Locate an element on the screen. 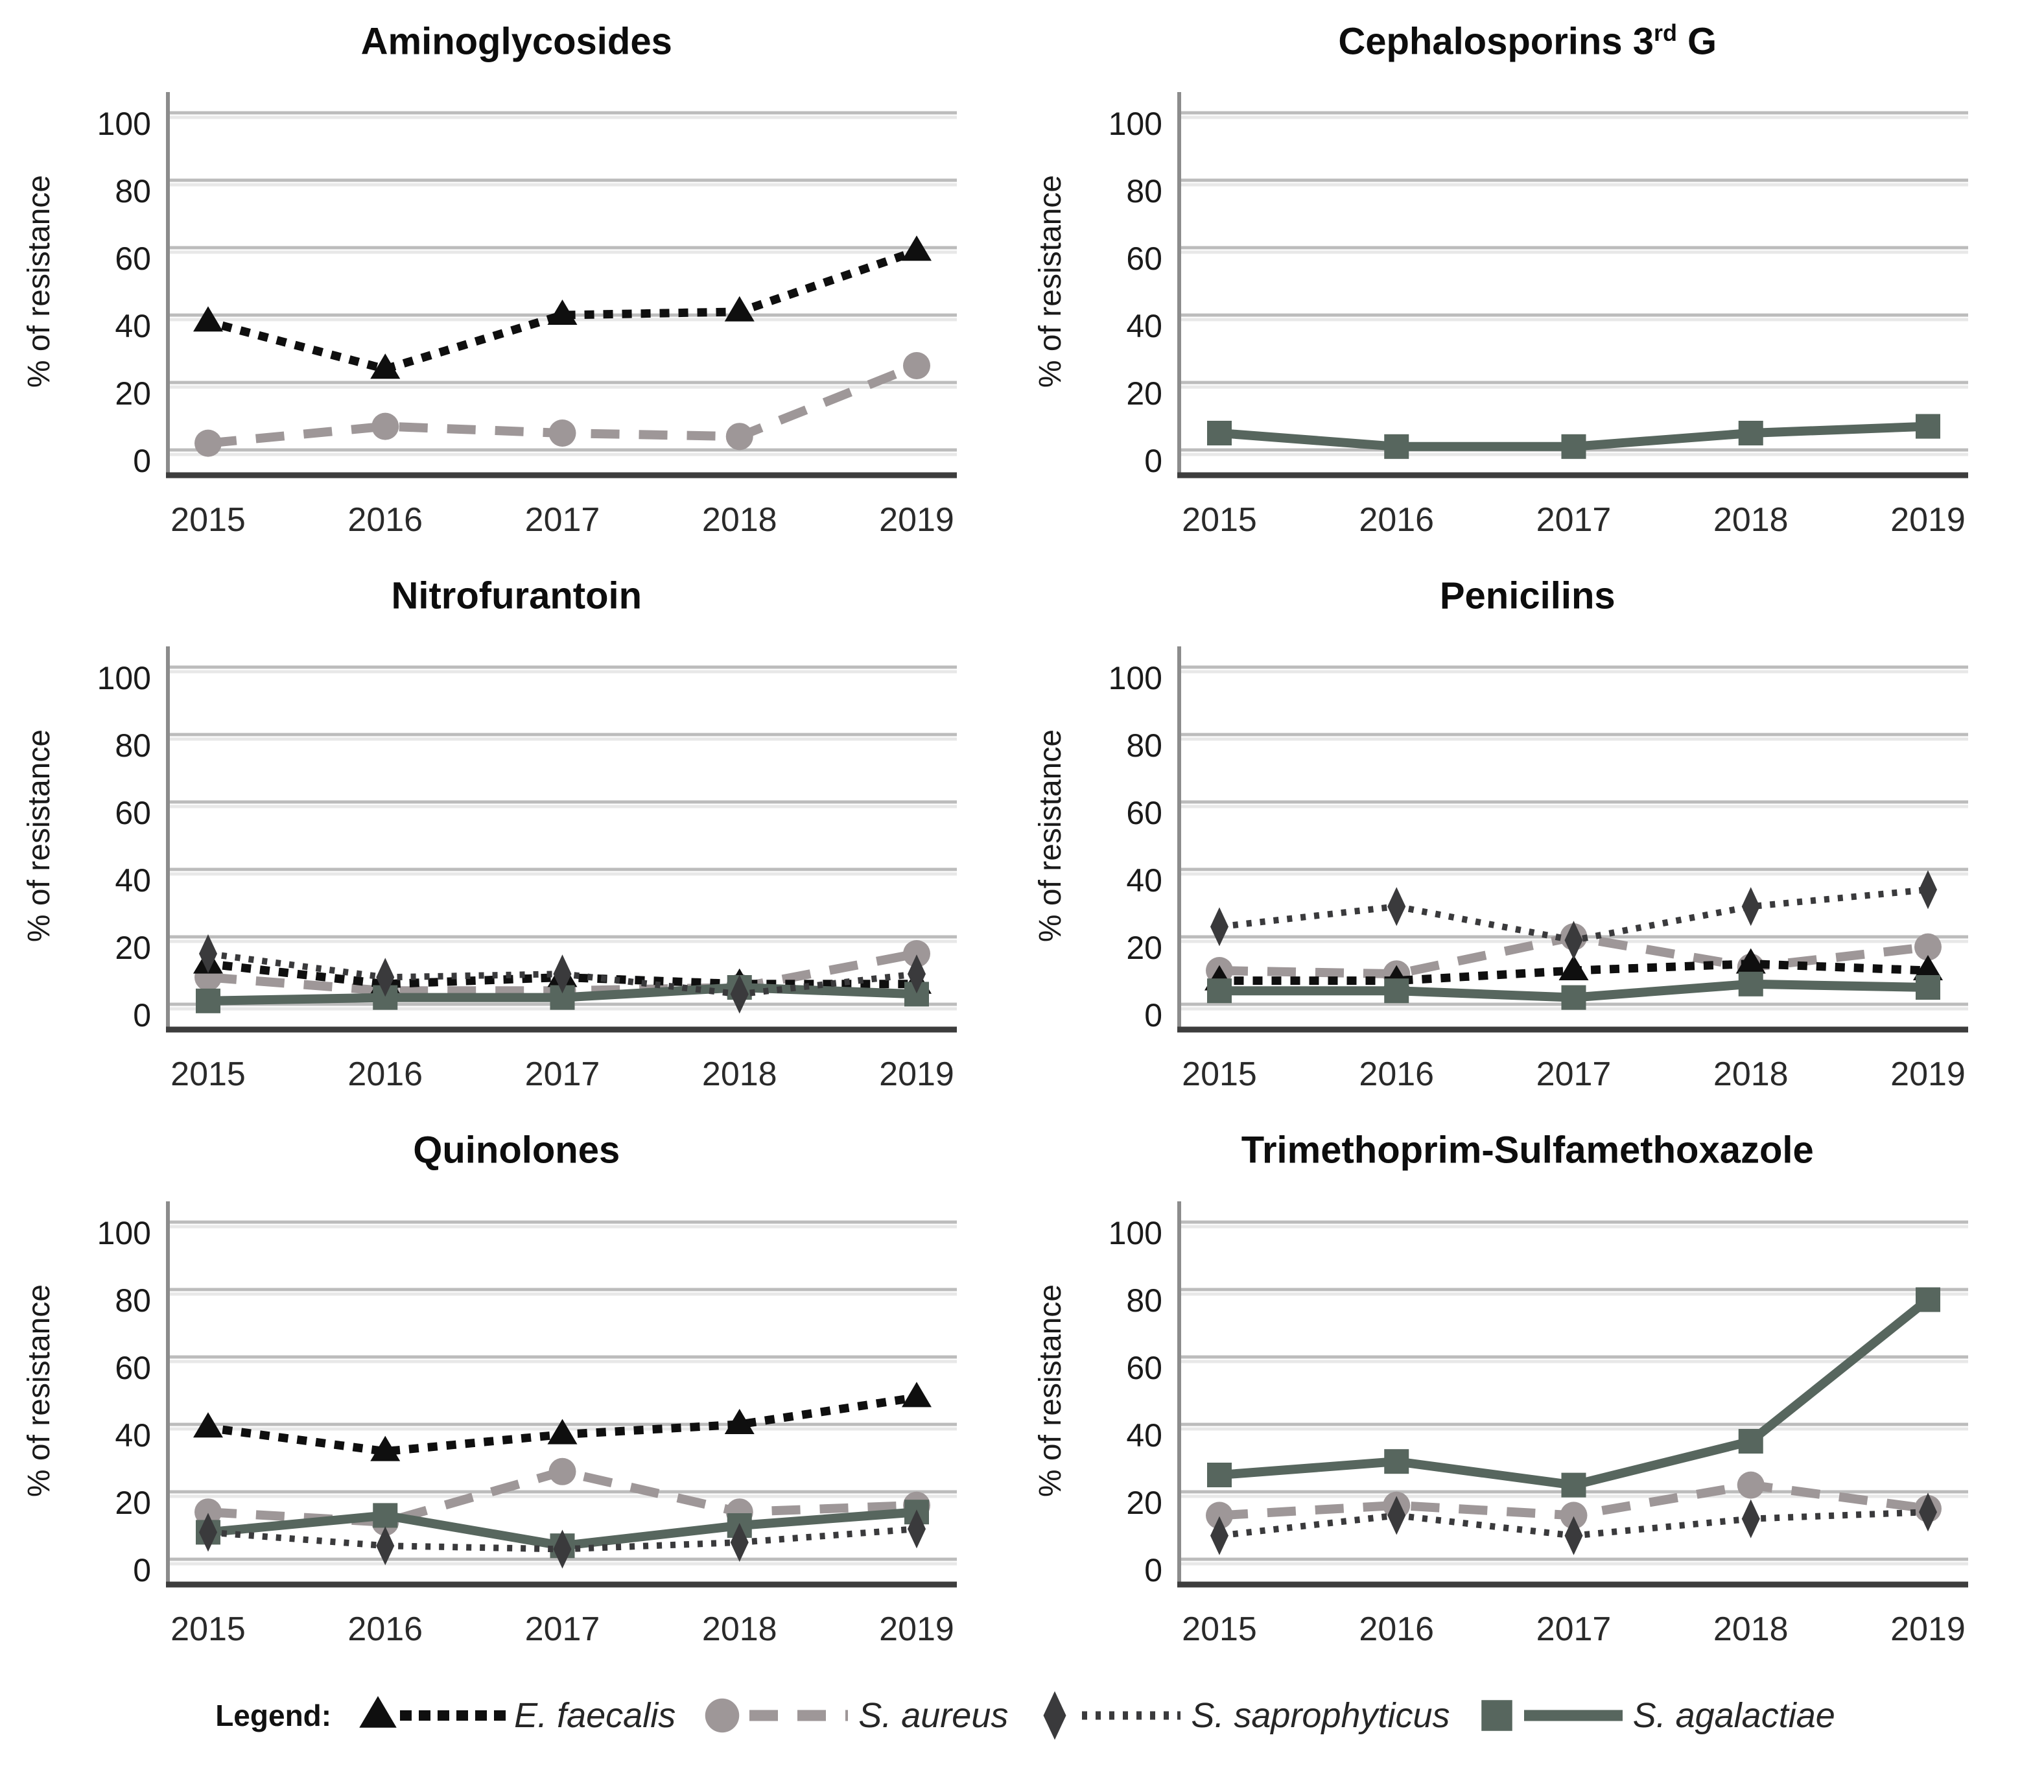  legend-entry-label: S. agalactiae is located at coordinates (1733, 1715).